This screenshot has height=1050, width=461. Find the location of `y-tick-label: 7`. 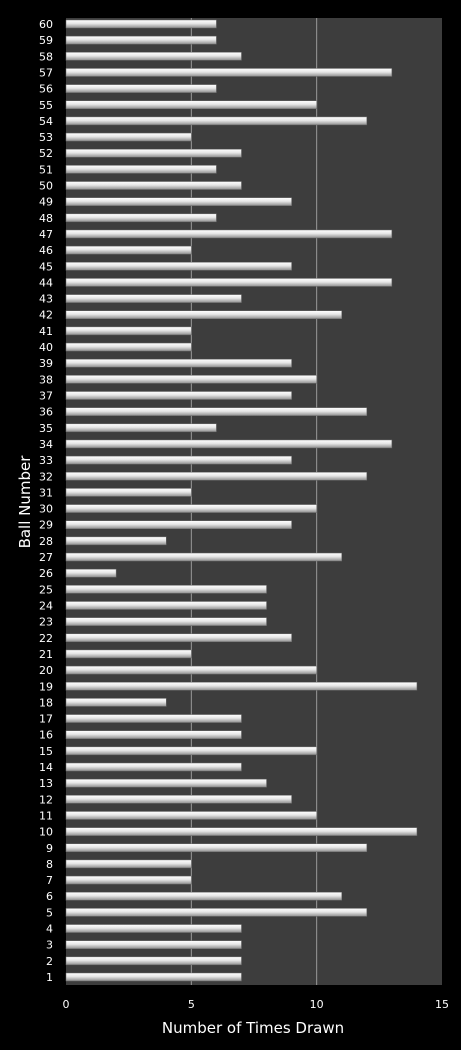

y-tick-label: 7 is located at coordinates (49, 880).